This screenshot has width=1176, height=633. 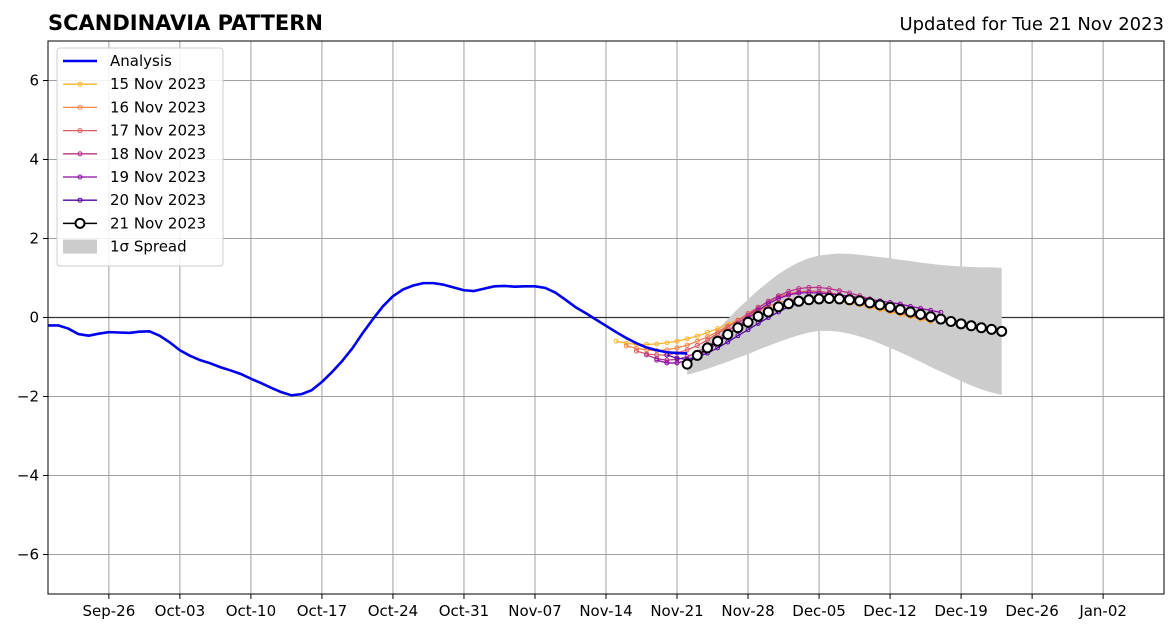 I want to click on legend-label: 21 Nov 2023, so click(x=158, y=223).